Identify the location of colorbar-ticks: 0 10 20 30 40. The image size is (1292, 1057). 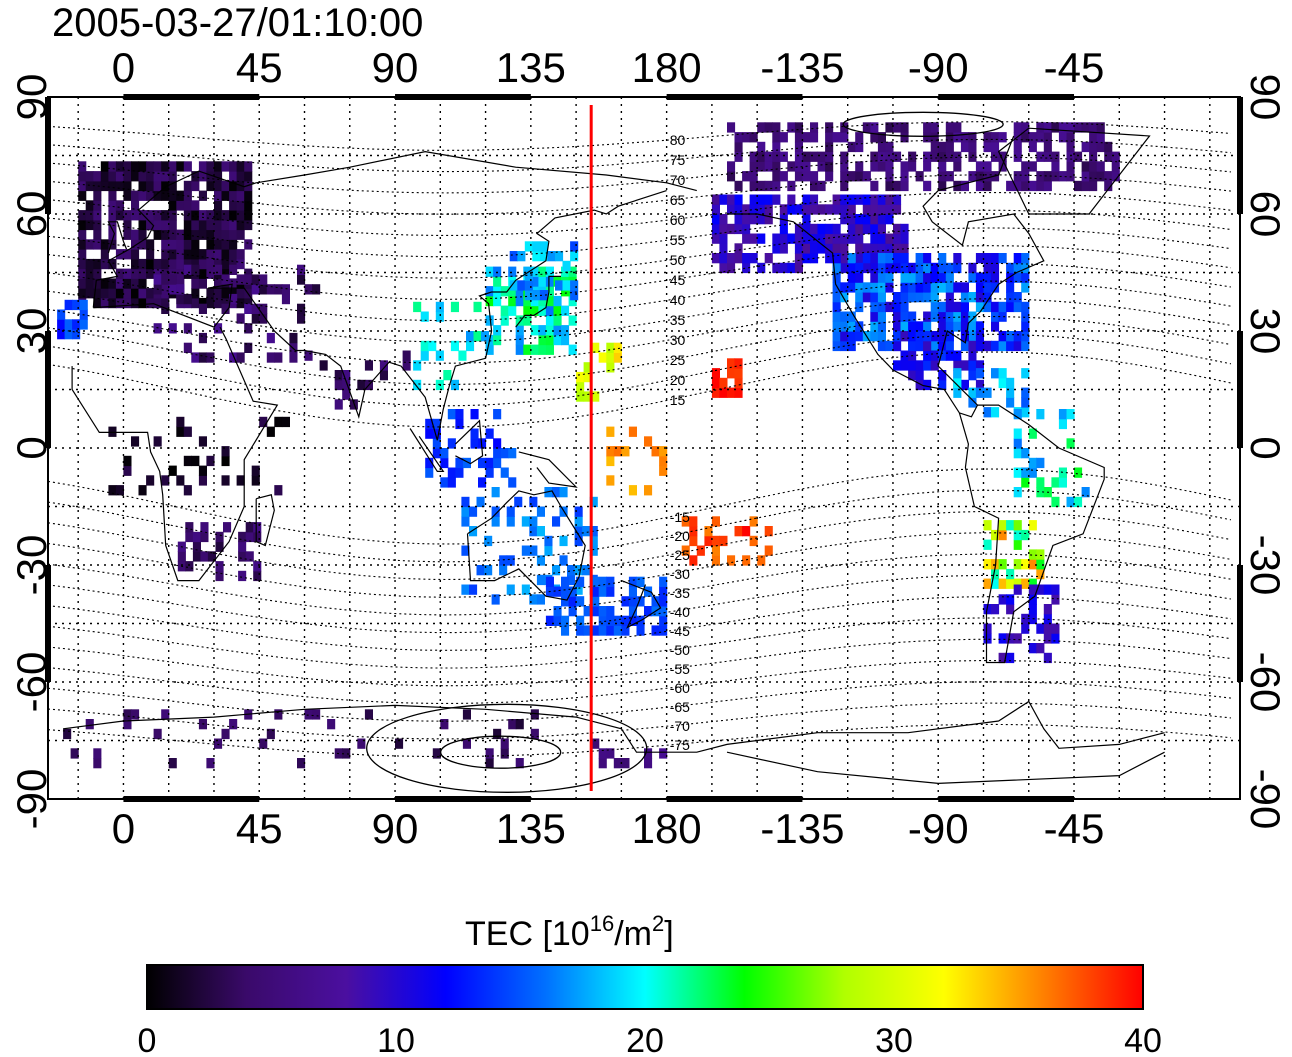
(650, 1039).